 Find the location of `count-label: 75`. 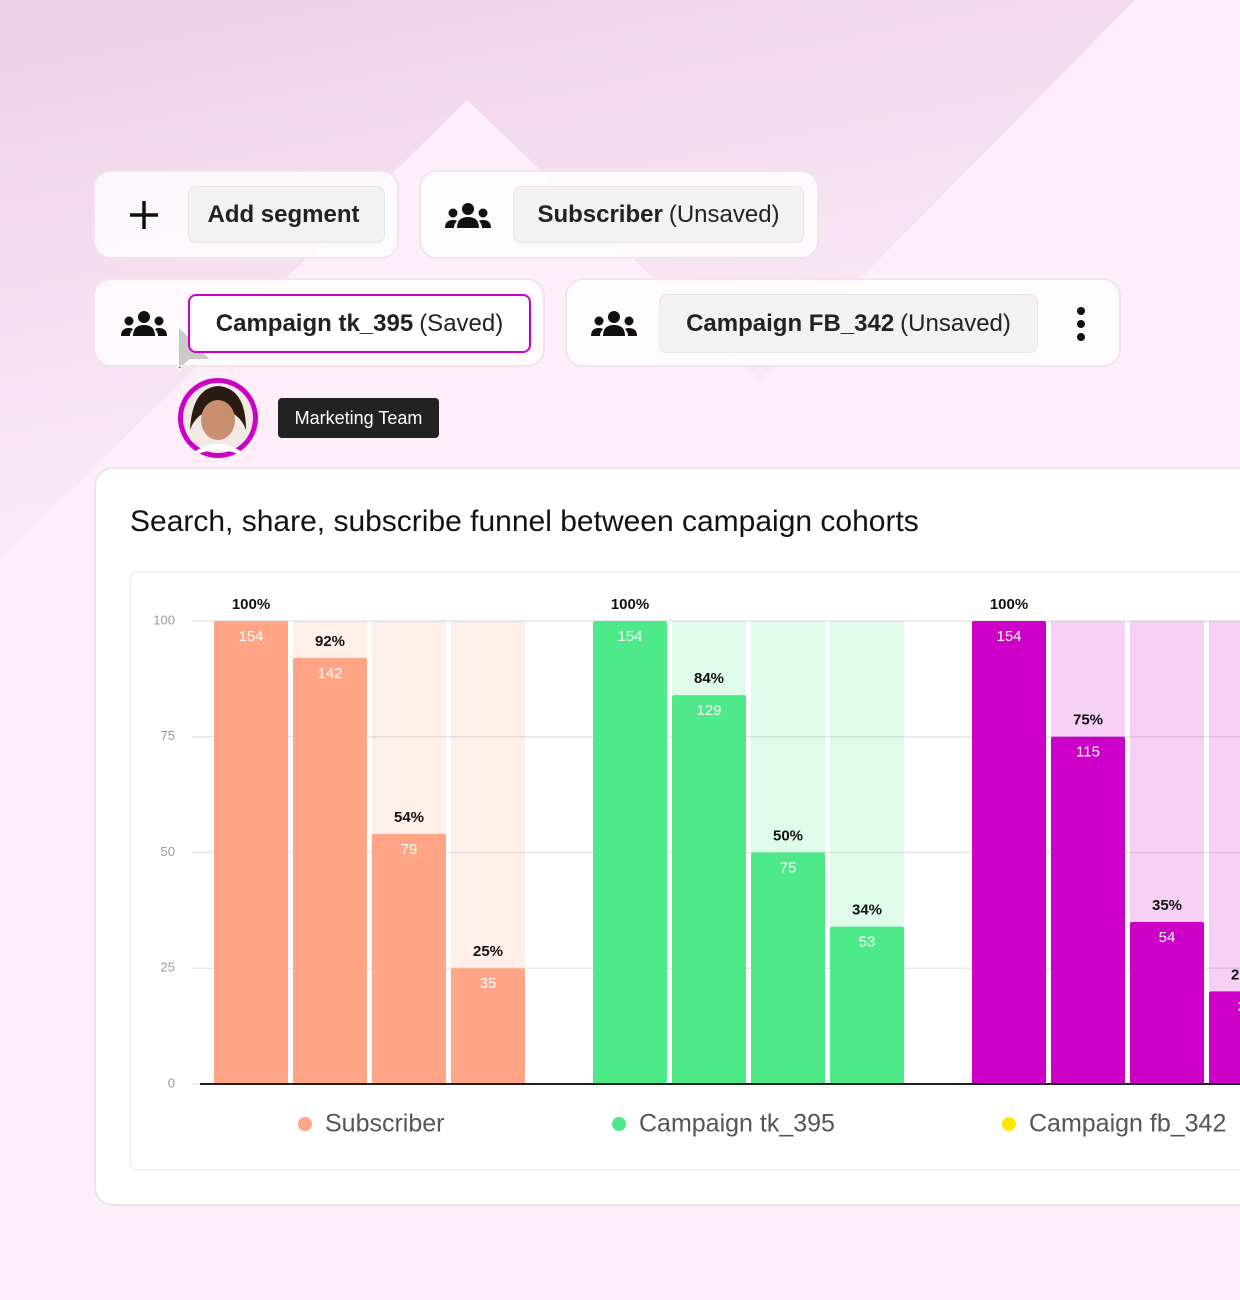

count-label: 75 is located at coordinates (788, 867).